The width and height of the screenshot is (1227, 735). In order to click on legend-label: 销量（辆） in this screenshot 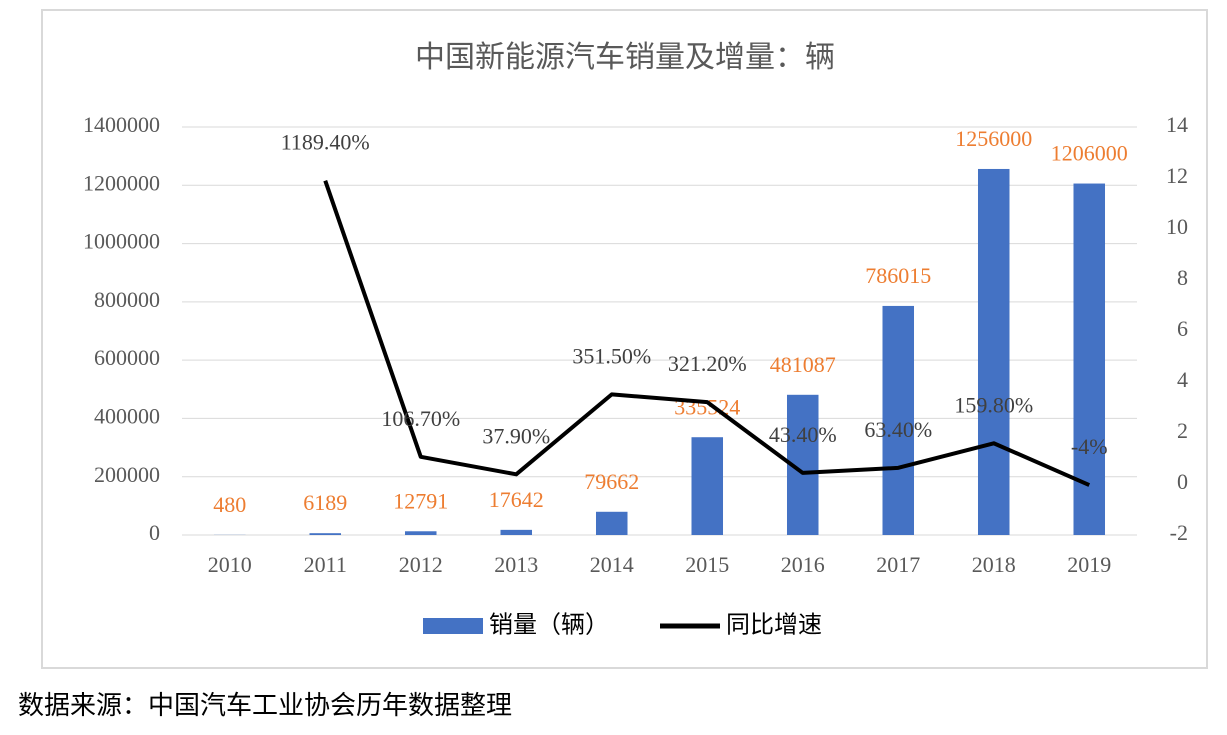, I will do `click(549, 625)`.